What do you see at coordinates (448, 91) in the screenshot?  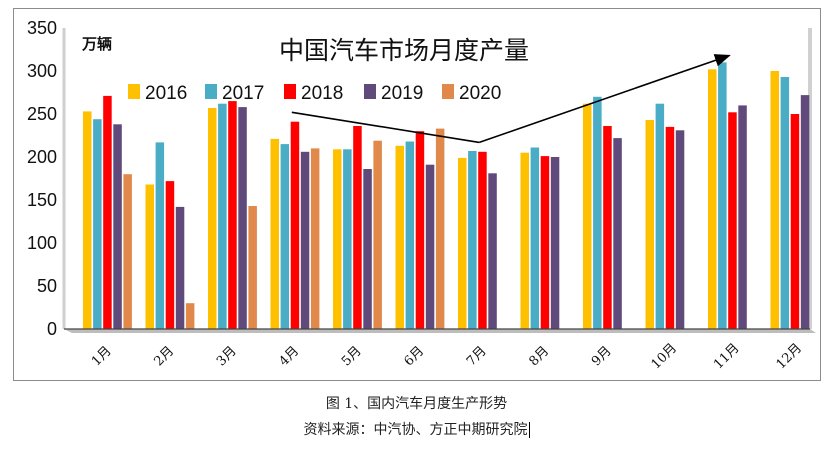 I see `legend-swatch-2020` at bounding box center [448, 91].